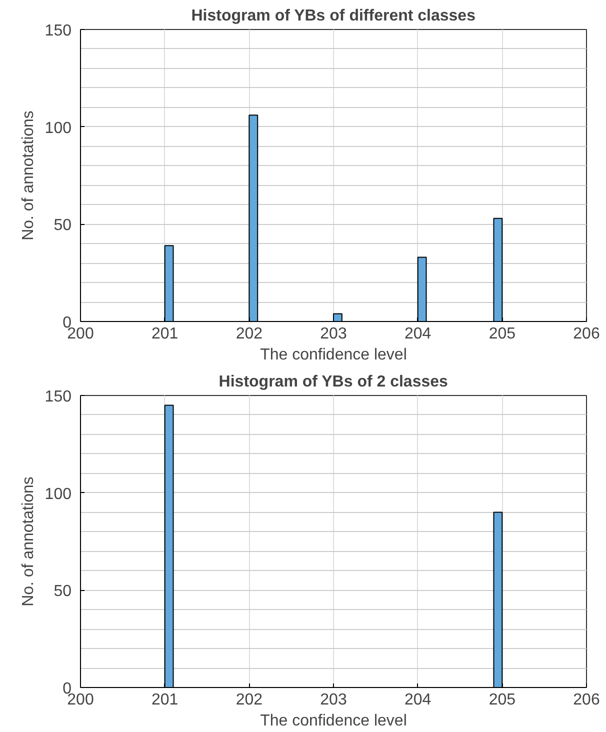  What do you see at coordinates (333, 16) in the screenshot?
I see `chart-title: Histogram of YBs of different classes` at bounding box center [333, 16].